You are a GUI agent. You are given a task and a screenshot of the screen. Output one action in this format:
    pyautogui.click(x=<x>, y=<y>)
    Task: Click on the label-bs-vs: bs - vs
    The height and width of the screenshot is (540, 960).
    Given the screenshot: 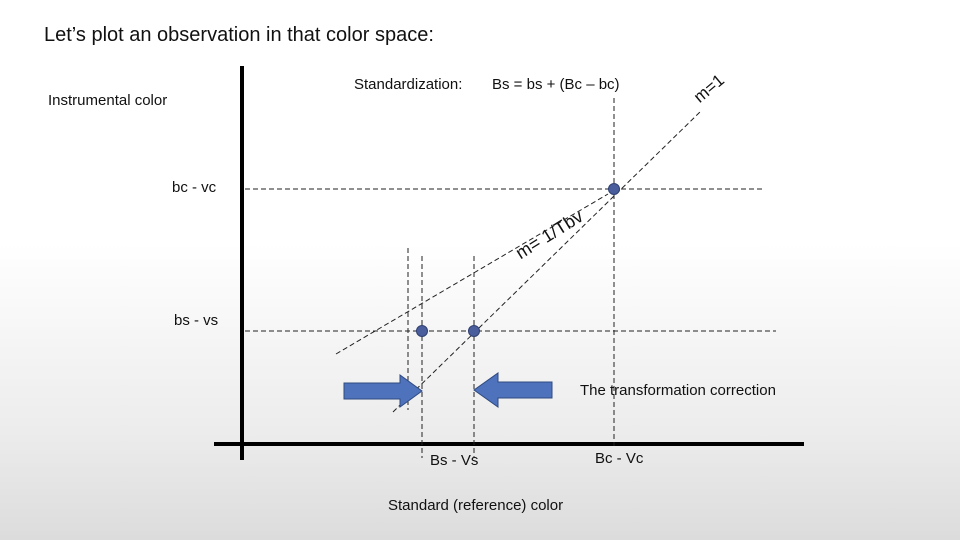 What is the action you would take?
    pyautogui.click(x=196, y=320)
    